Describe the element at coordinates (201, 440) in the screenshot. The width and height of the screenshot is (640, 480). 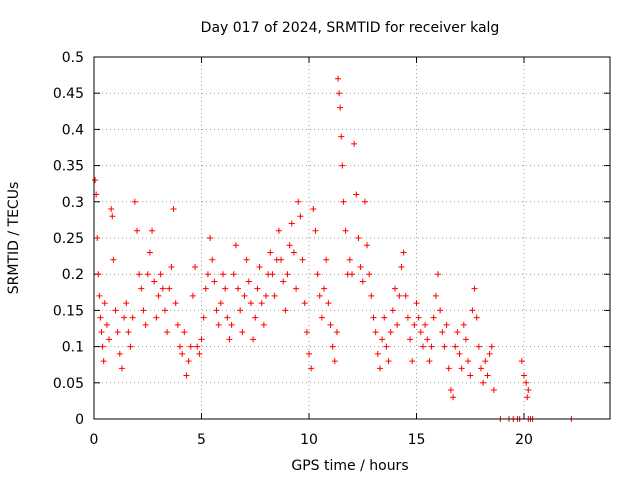
I see `x-tick-label: 5` at that location.